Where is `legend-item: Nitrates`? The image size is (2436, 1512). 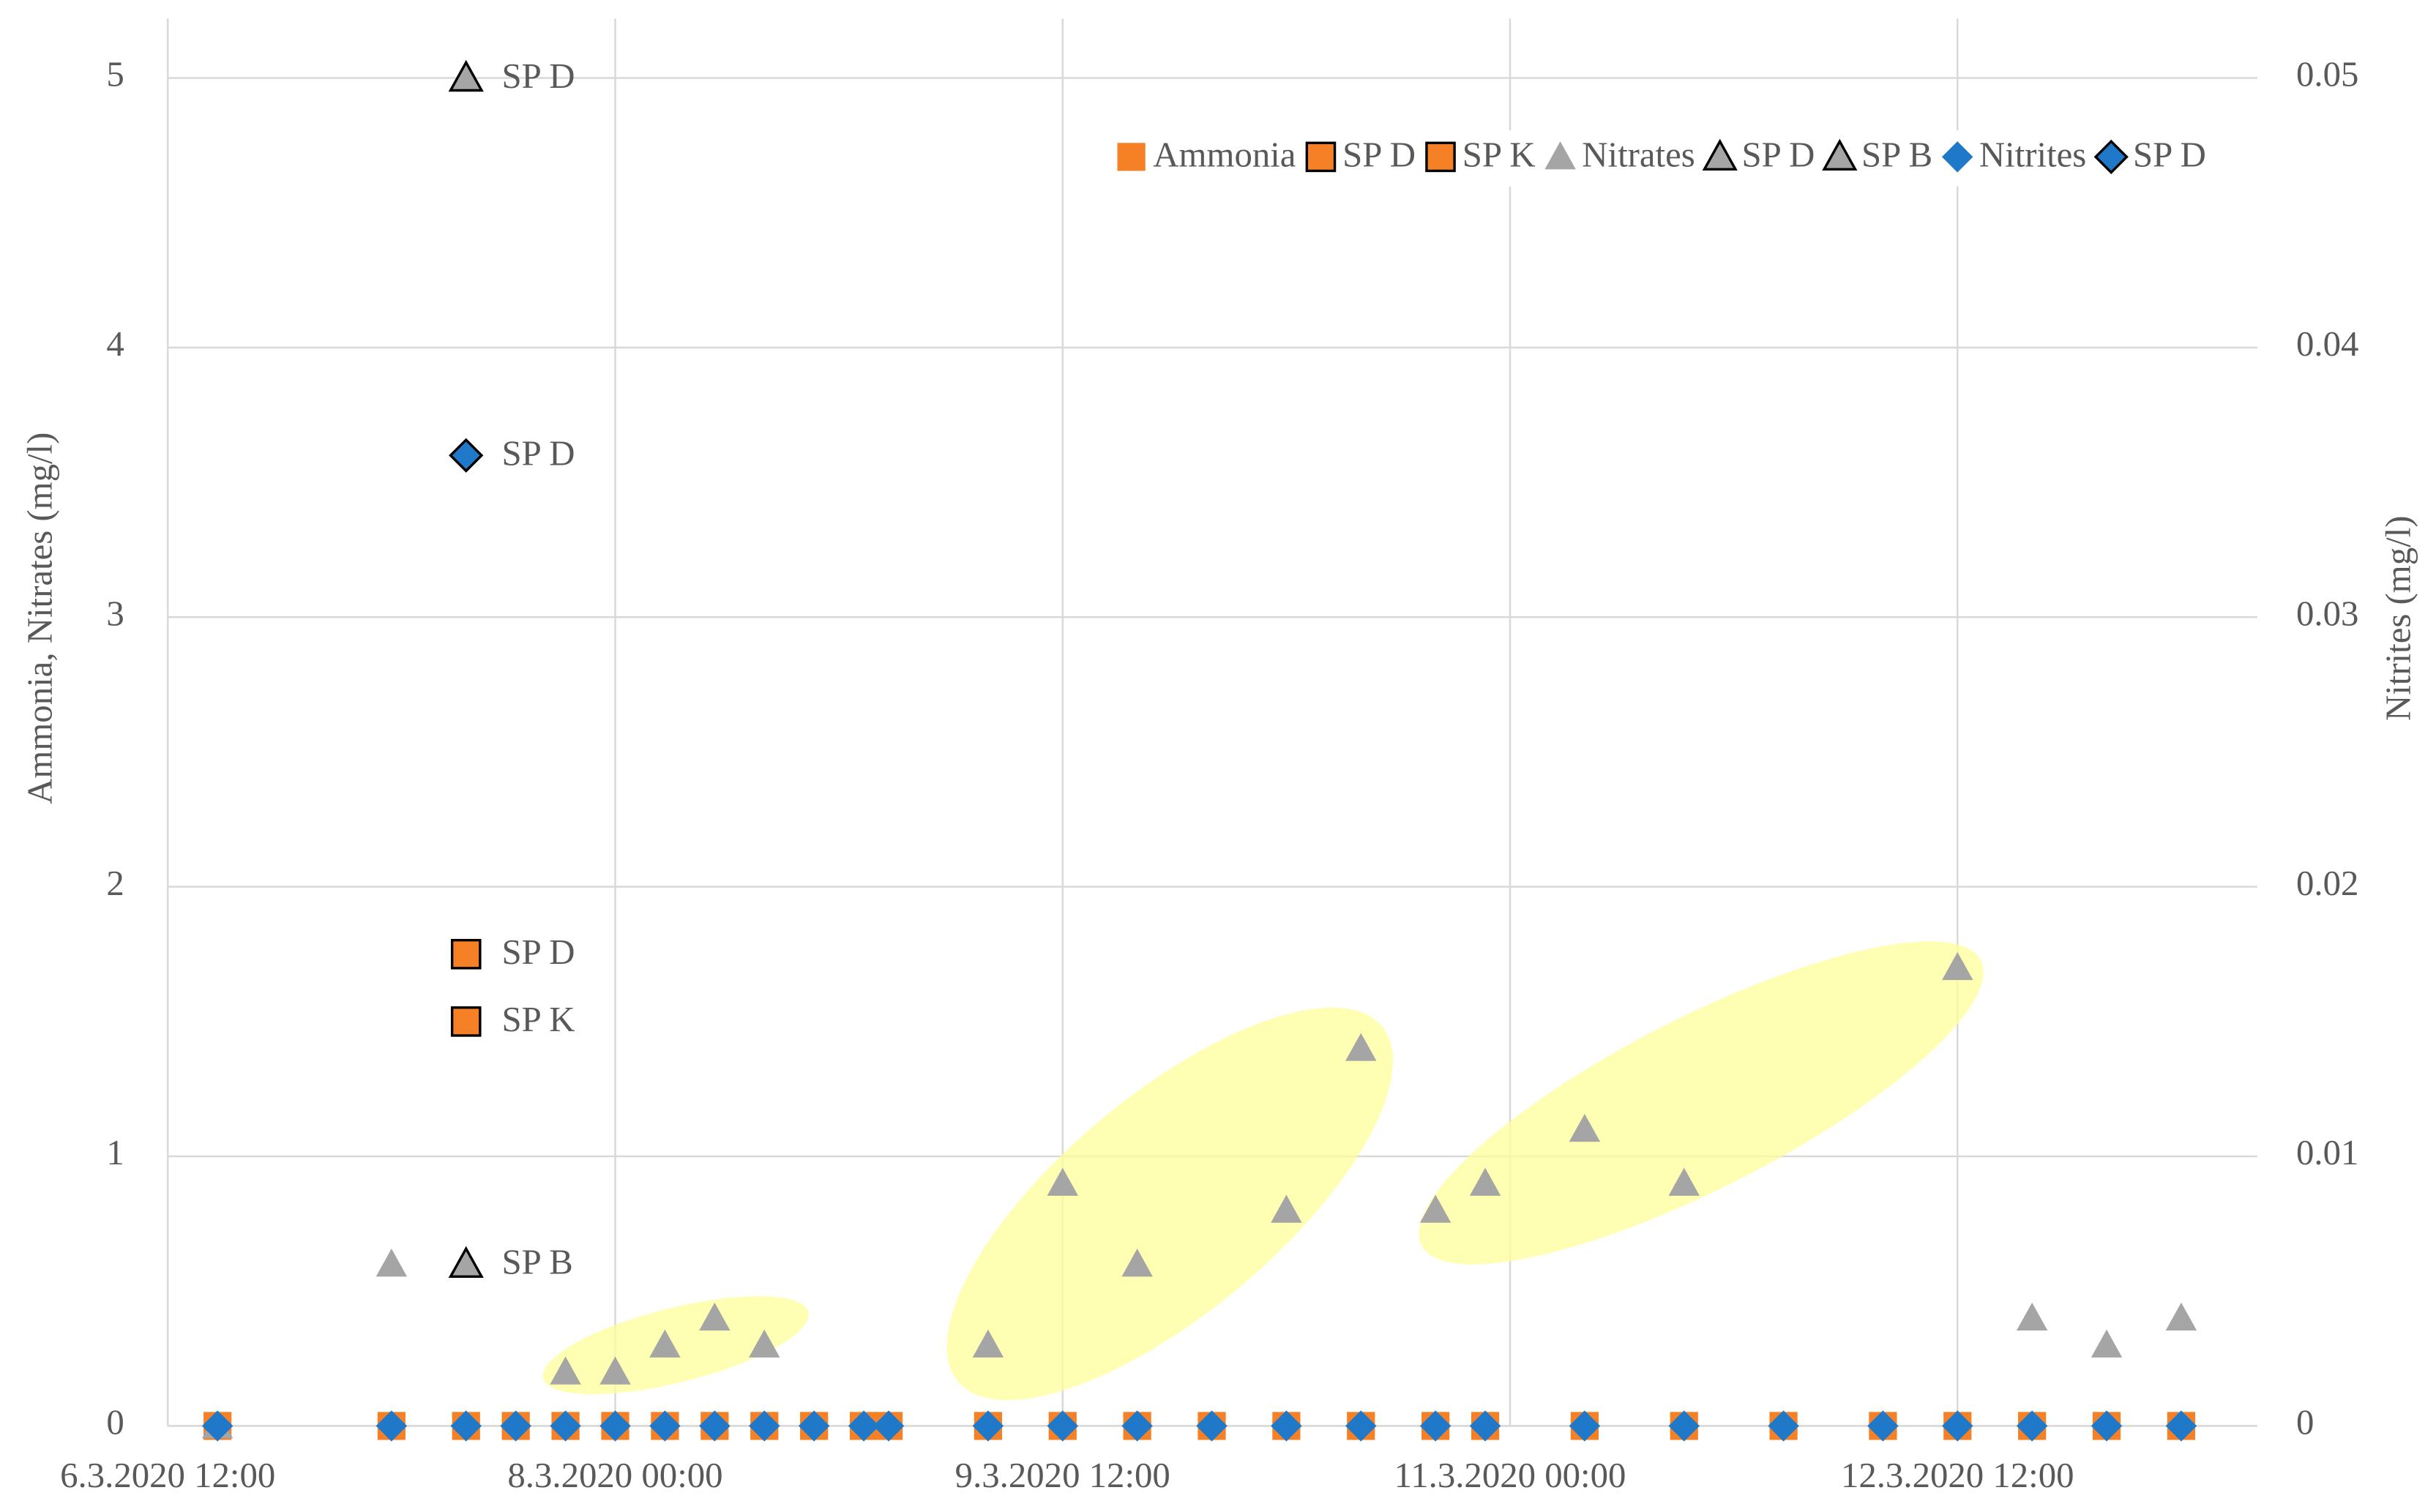 legend-item: Nitrates is located at coordinates (1620, 155).